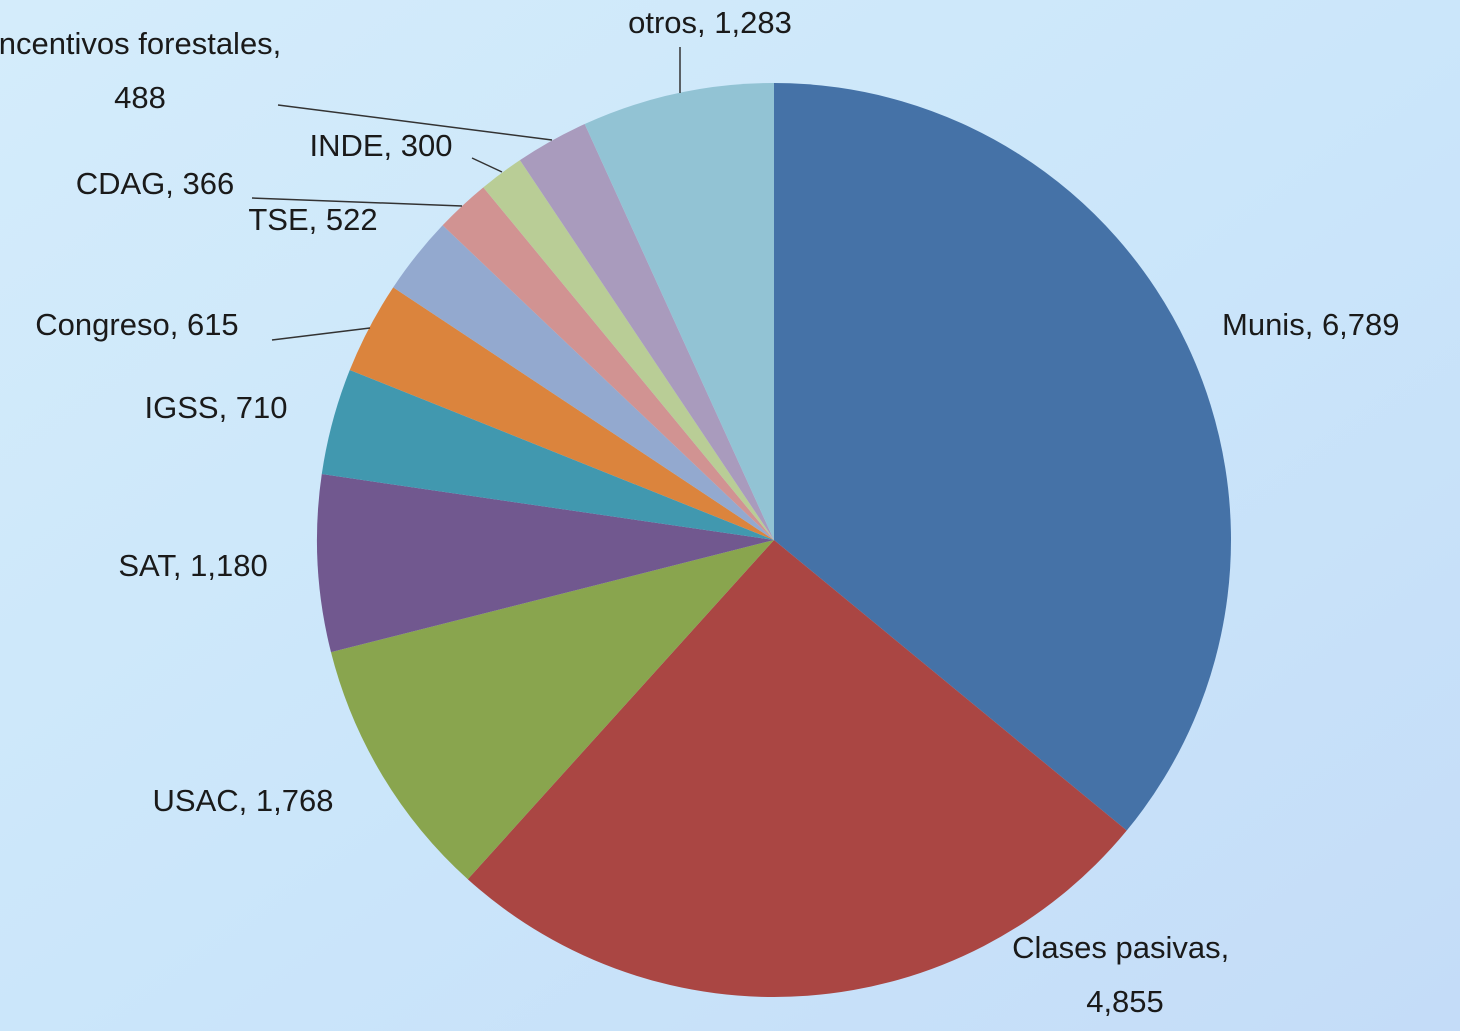 Image resolution: width=1460 pixels, height=1031 pixels. I want to click on label-category: otros, so click(662, 22).